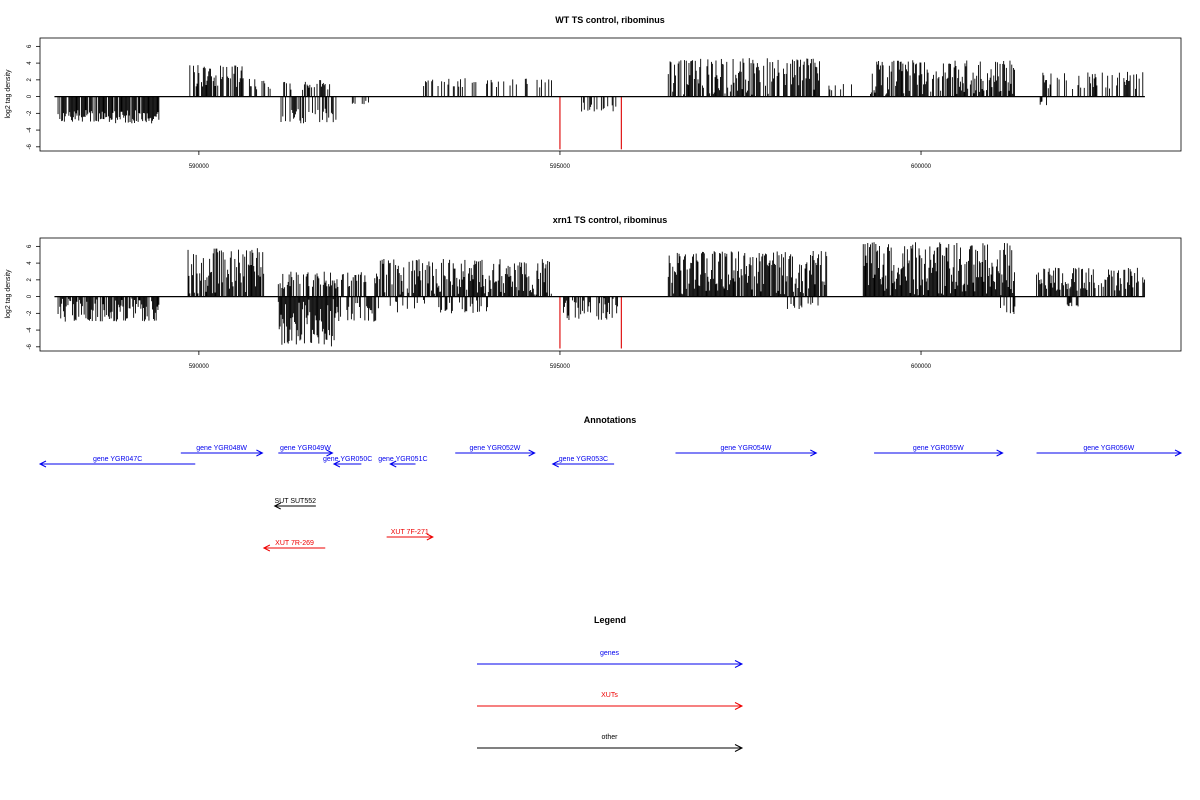 Image resolution: width=1200 pixels, height=800 pixels. I want to click on feature-label: XUT 7R-269, so click(294, 543).